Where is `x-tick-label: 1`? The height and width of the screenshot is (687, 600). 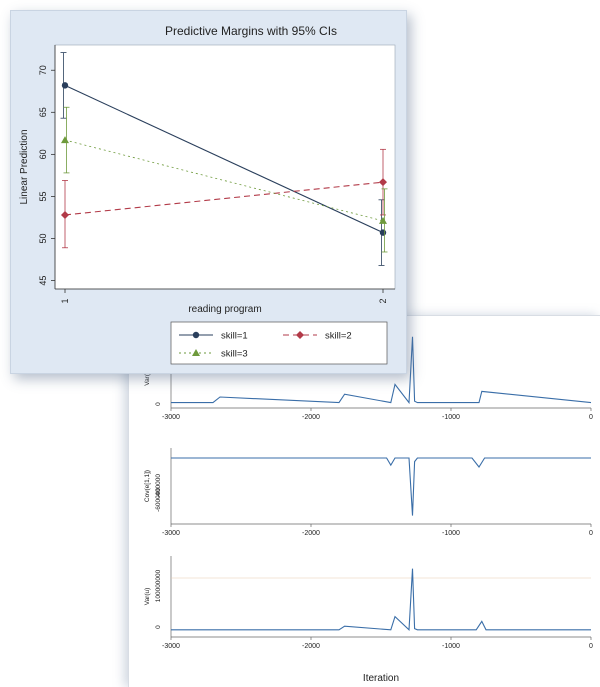 x-tick-label: 1 is located at coordinates (65, 300).